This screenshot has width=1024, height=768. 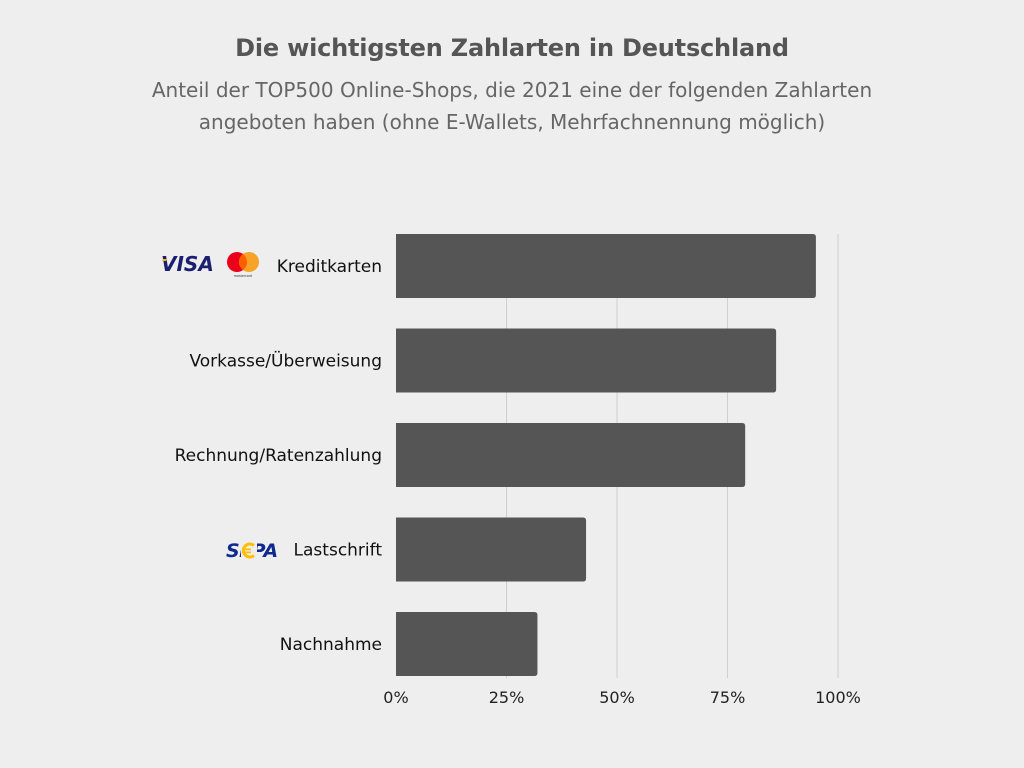 What do you see at coordinates (617, 697) in the screenshot?
I see `x-tick-label-2: 50%` at bounding box center [617, 697].